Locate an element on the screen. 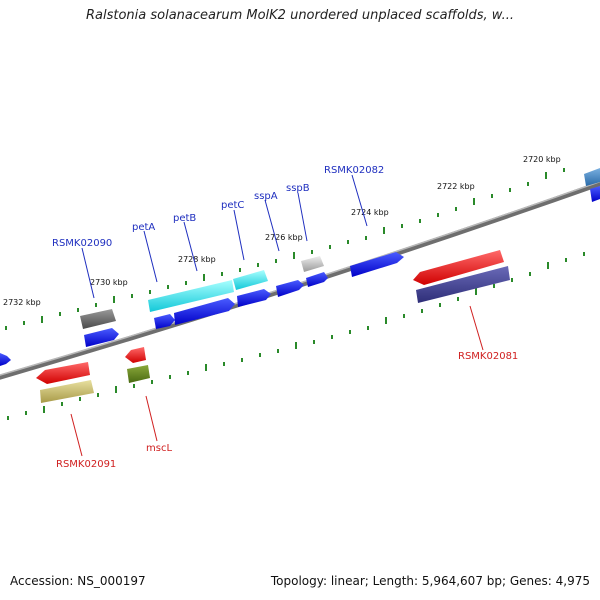 This screenshot has width=600, height=600. gene-rsmk02091 is located at coordinates (65, 382).